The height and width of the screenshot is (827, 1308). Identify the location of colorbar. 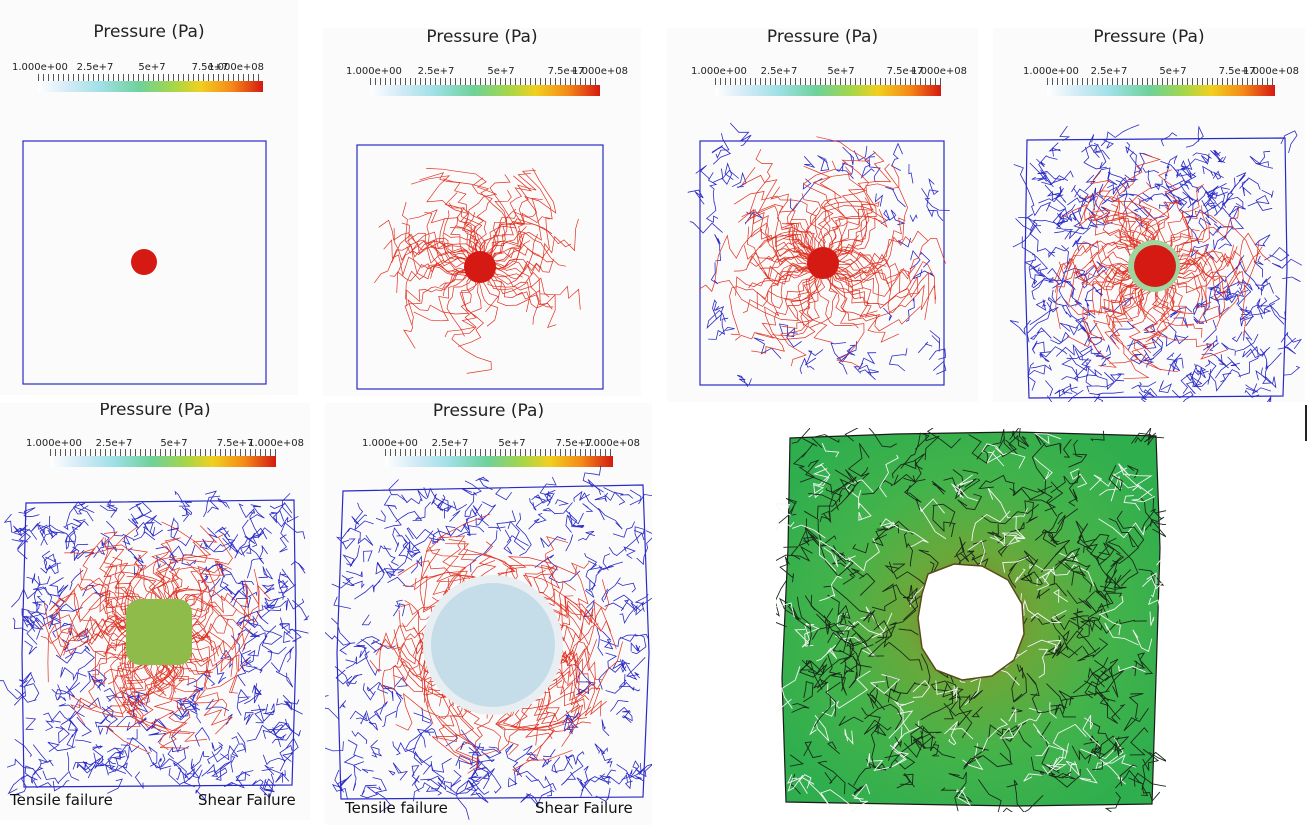
(150, 86).